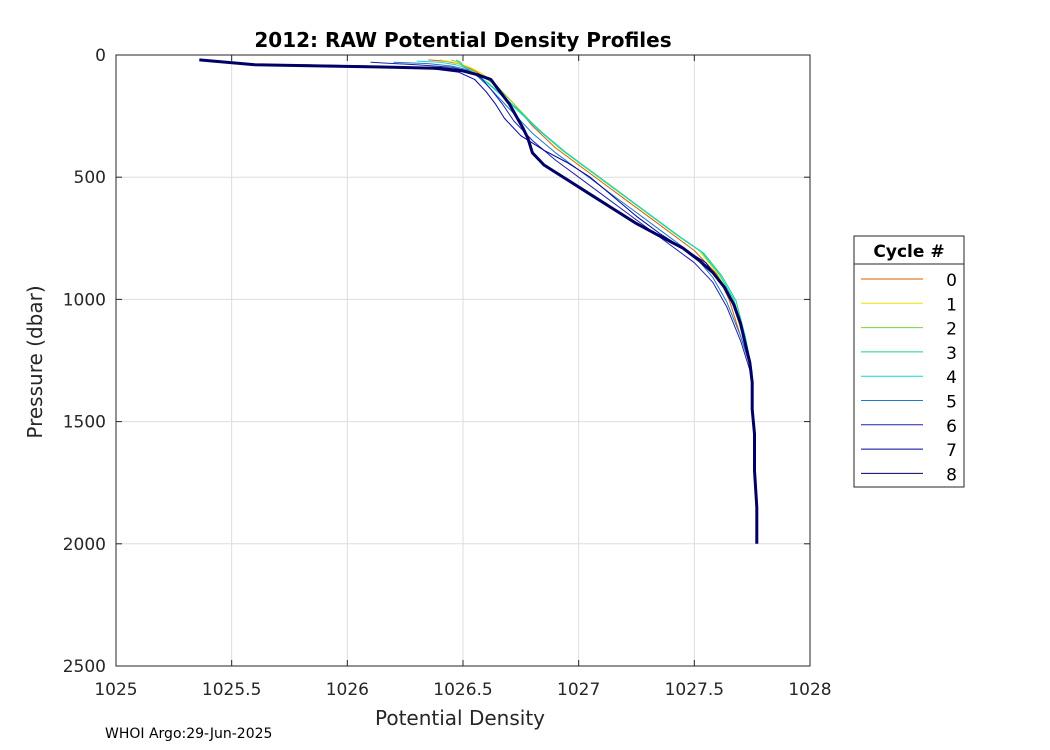  What do you see at coordinates (84, 545) in the screenshot?
I see `y-tick-label: 2000` at bounding box center [84, 545].